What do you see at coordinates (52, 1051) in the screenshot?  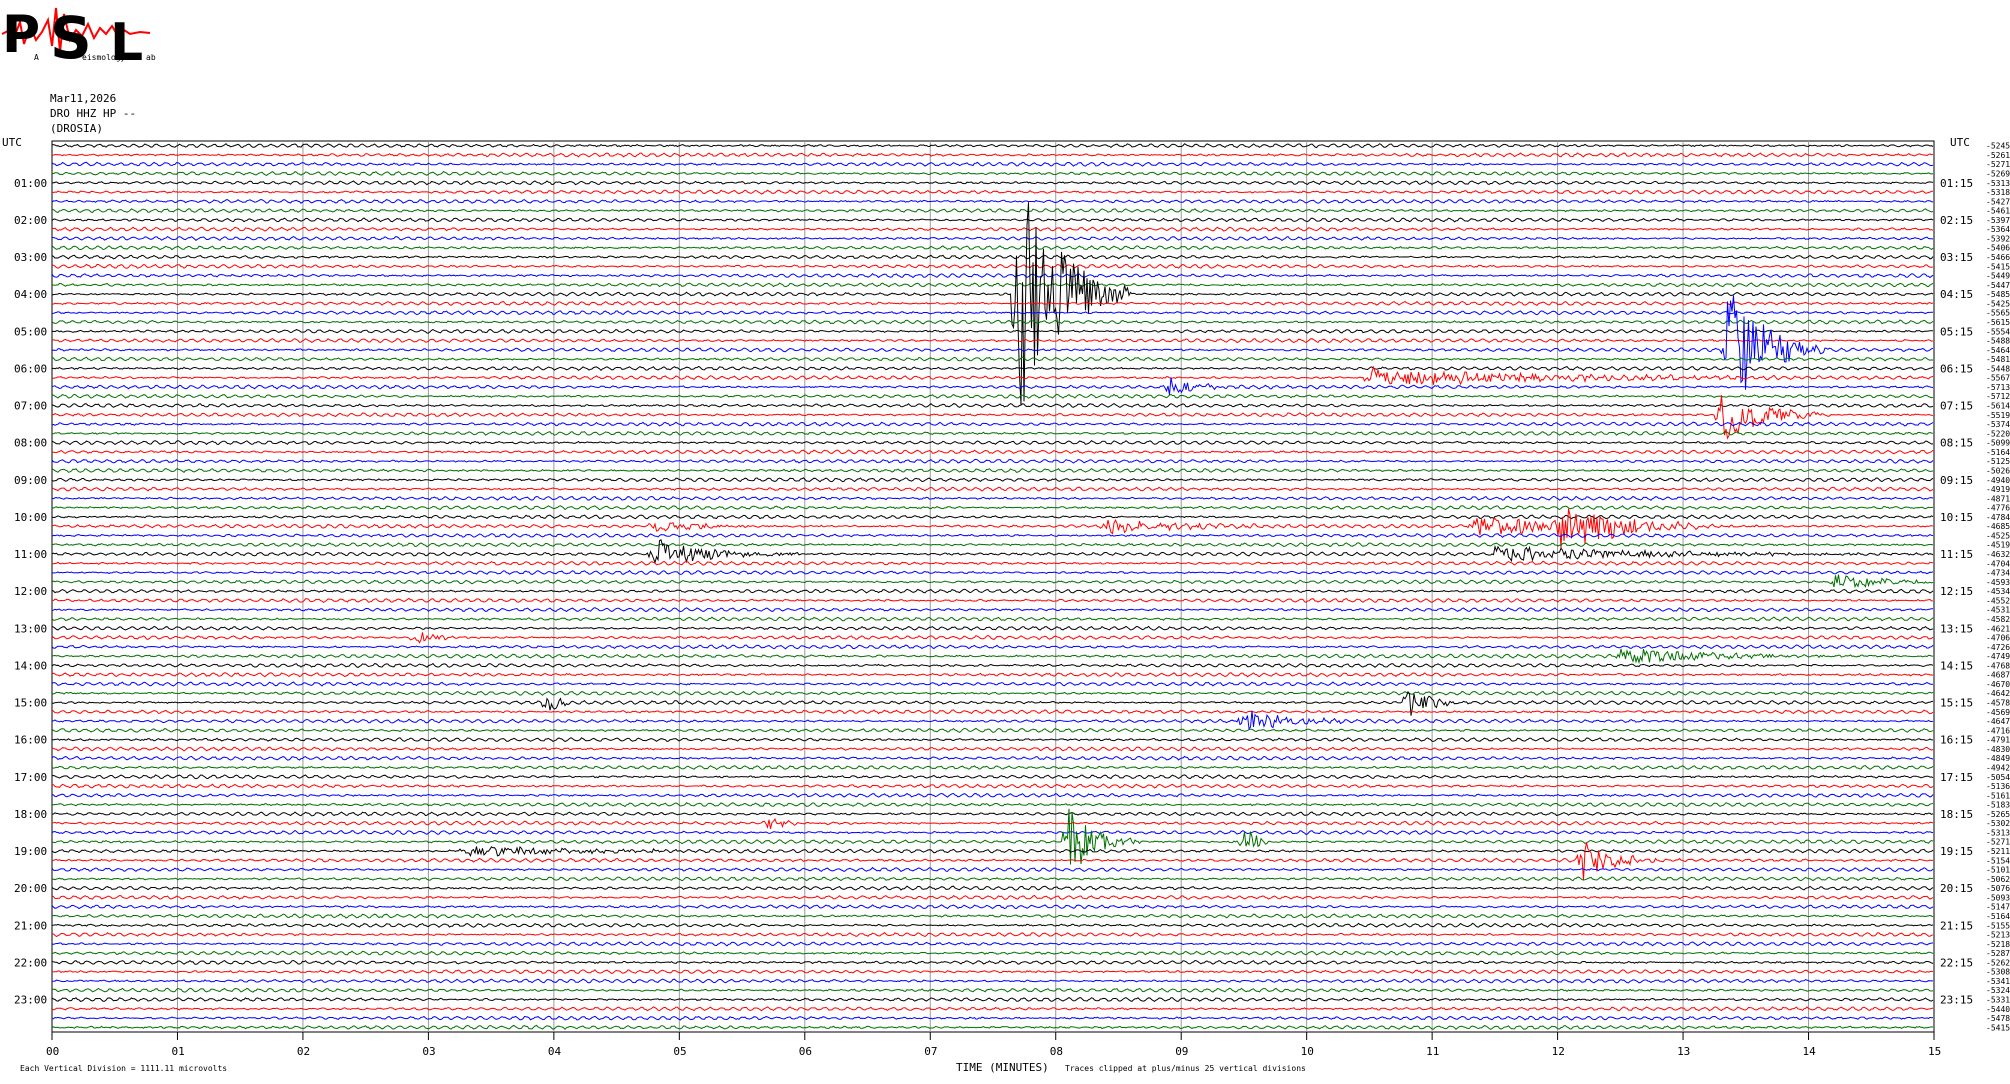 I see `x-tick-label: 00` at bounding box center [52, 1051].